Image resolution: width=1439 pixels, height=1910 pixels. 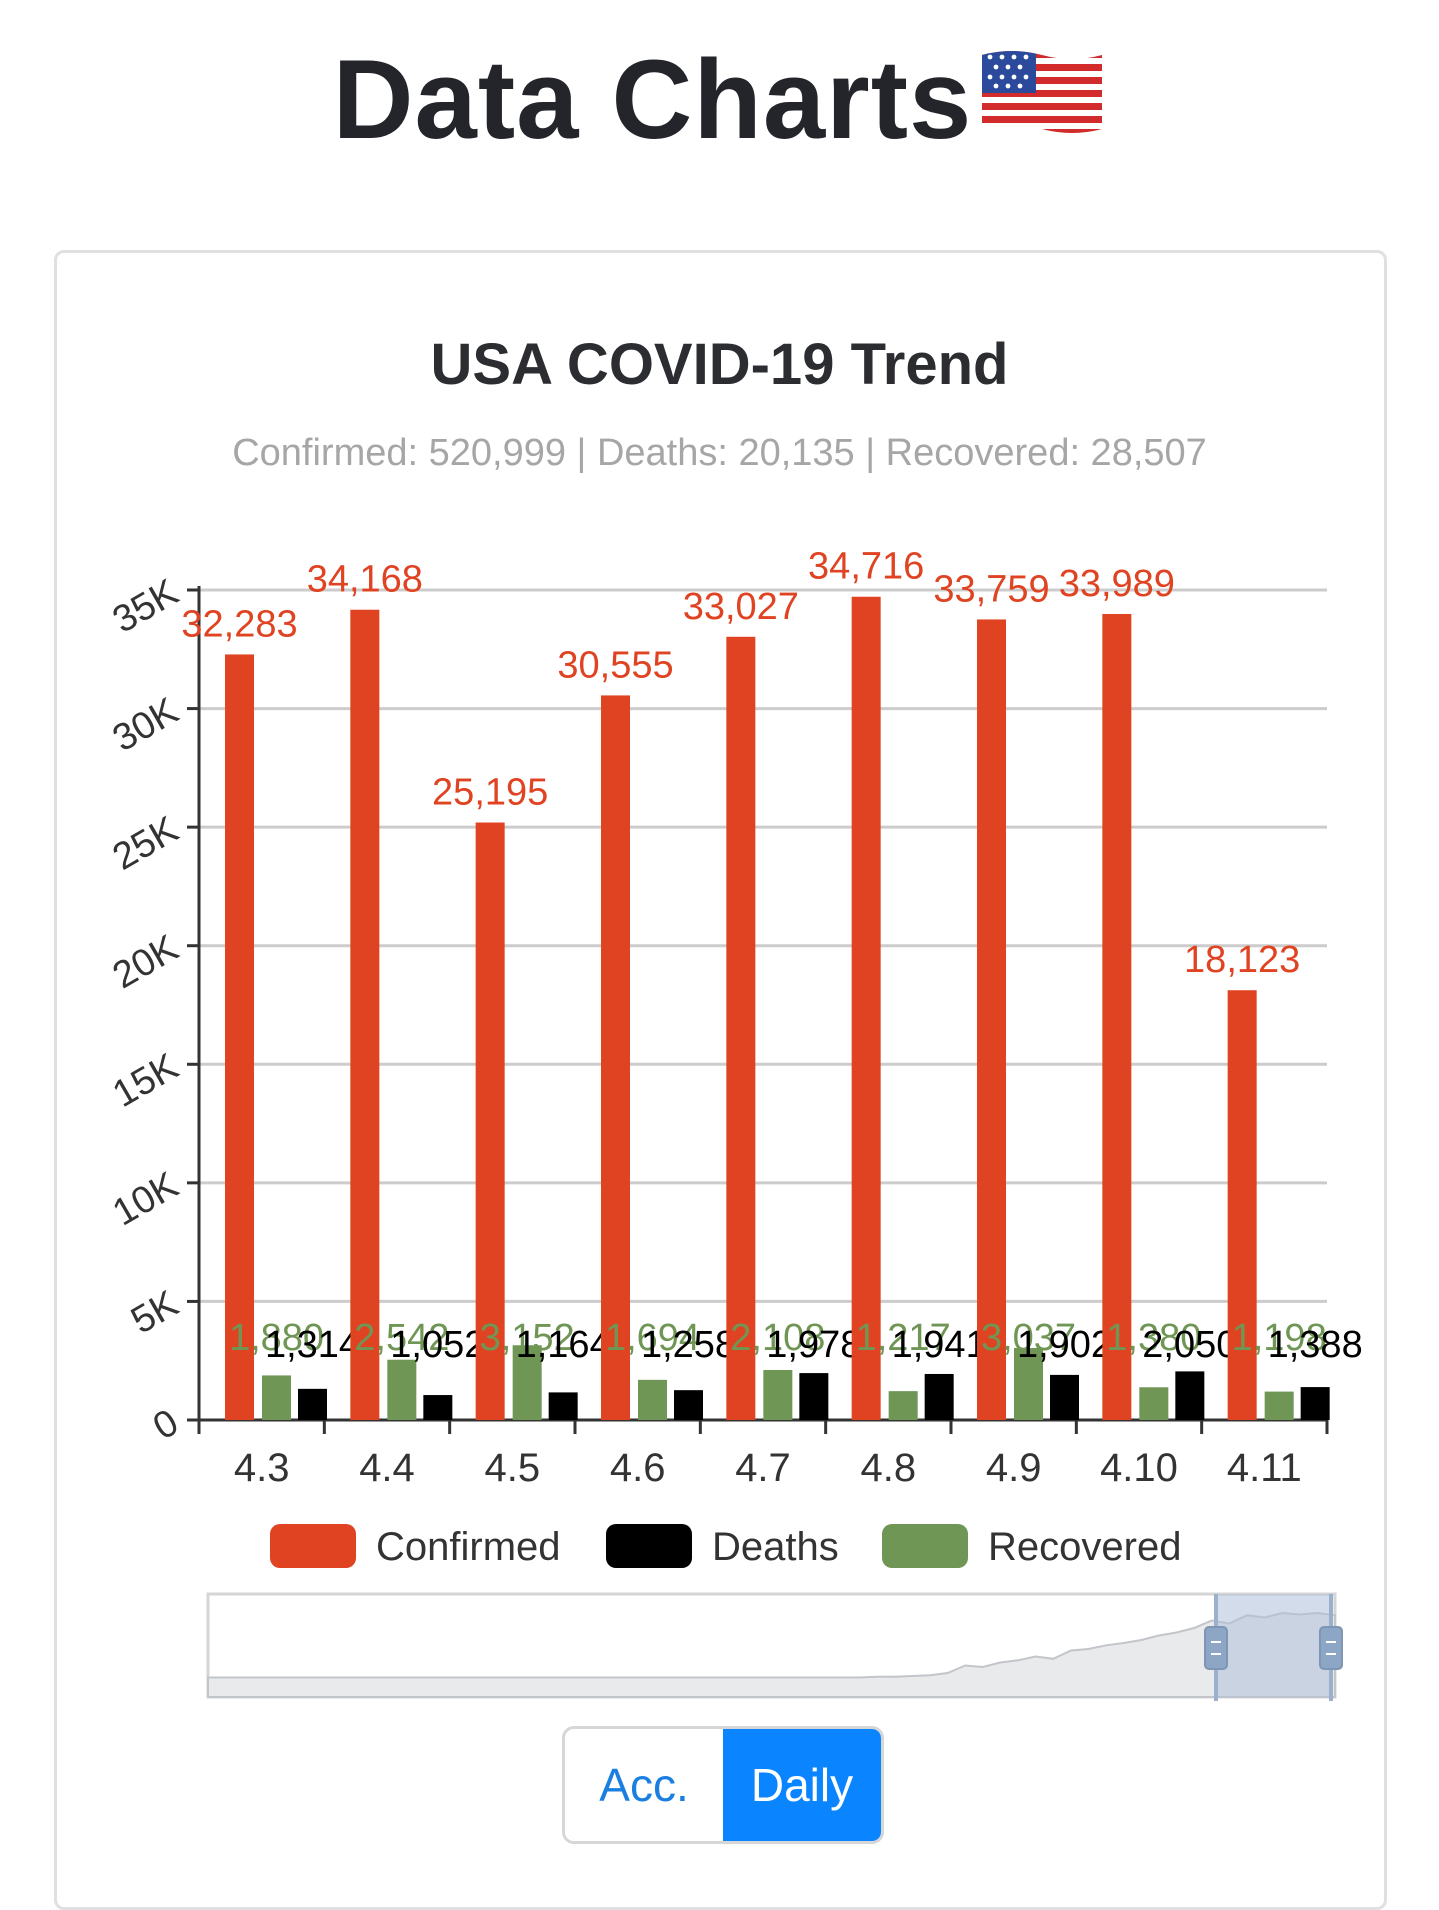 What do you see at coordinates (771, 1654) in the screenshot?
I see `overview-trend-area` at bounding box center [771, 1654].